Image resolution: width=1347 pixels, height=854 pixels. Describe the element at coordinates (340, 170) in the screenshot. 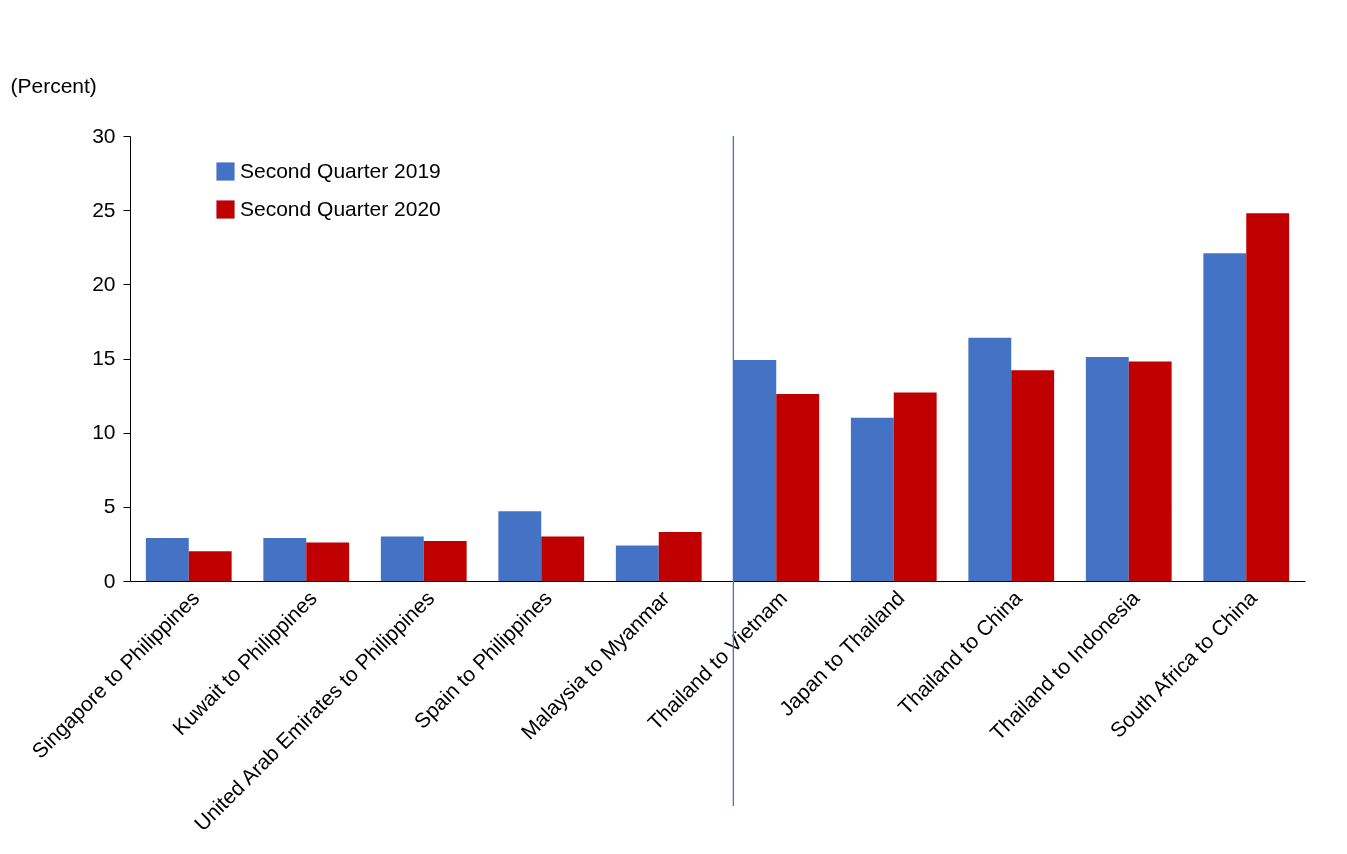

I see `legend-label: Second Quarter 2019` at that location.